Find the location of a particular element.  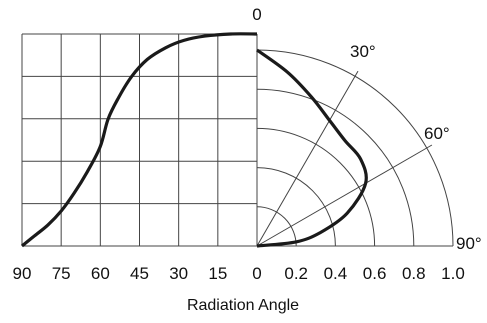

tick-label: 1.0 is located at coordinates (453, 273).